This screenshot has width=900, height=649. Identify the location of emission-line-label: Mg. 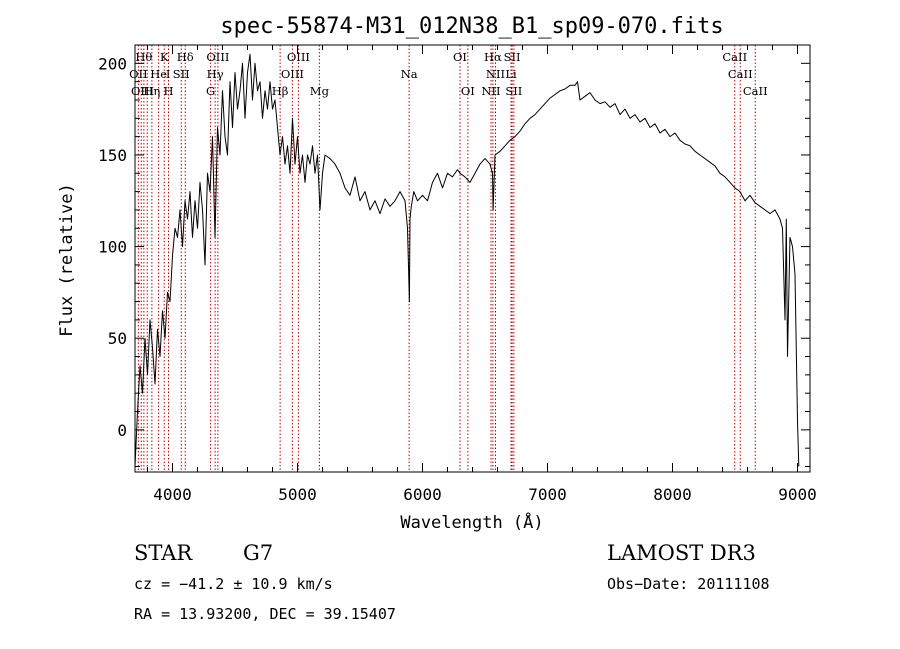
(320, 91).